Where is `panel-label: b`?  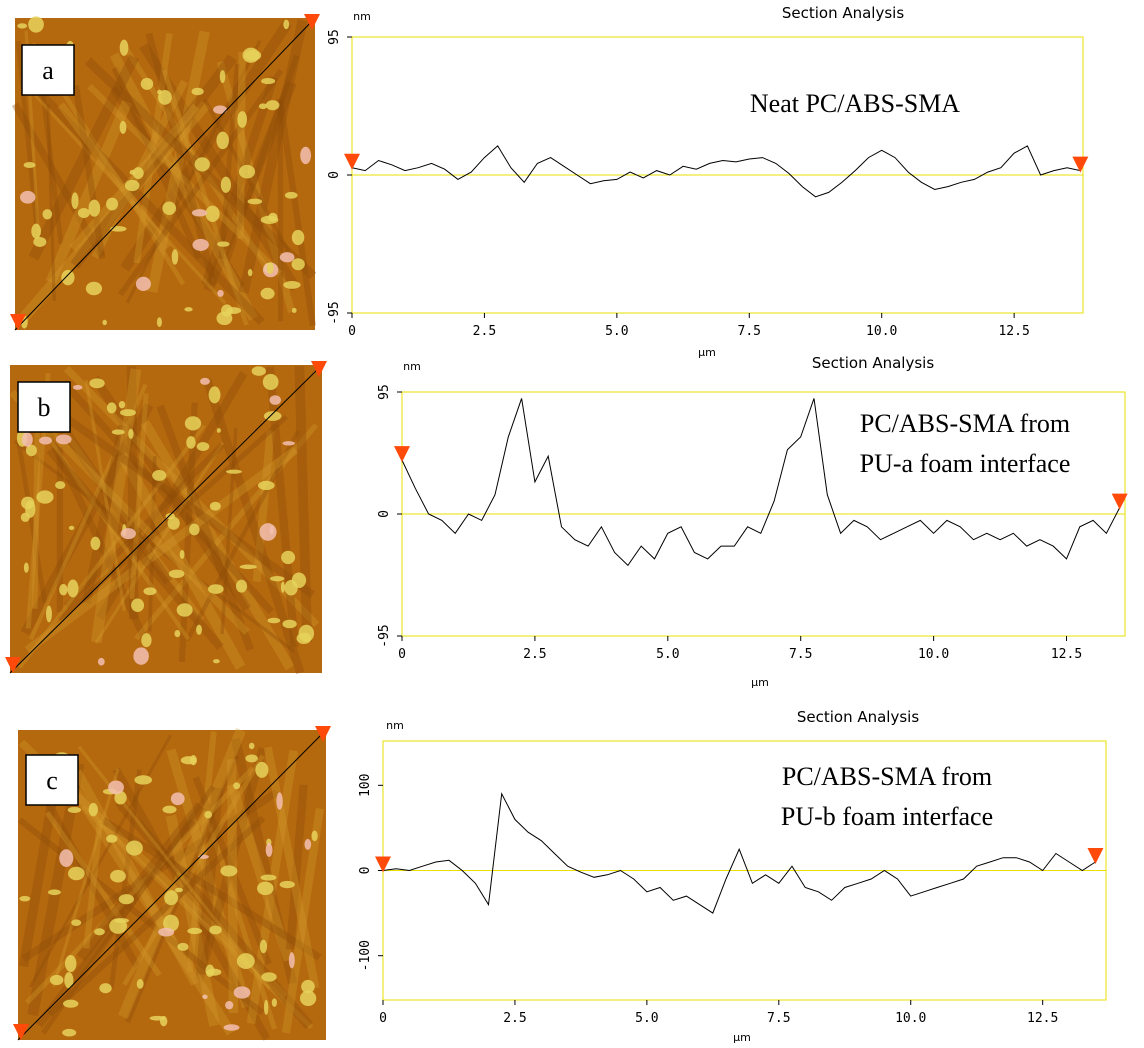 panel-label: b is located at coordinates (44, 407).